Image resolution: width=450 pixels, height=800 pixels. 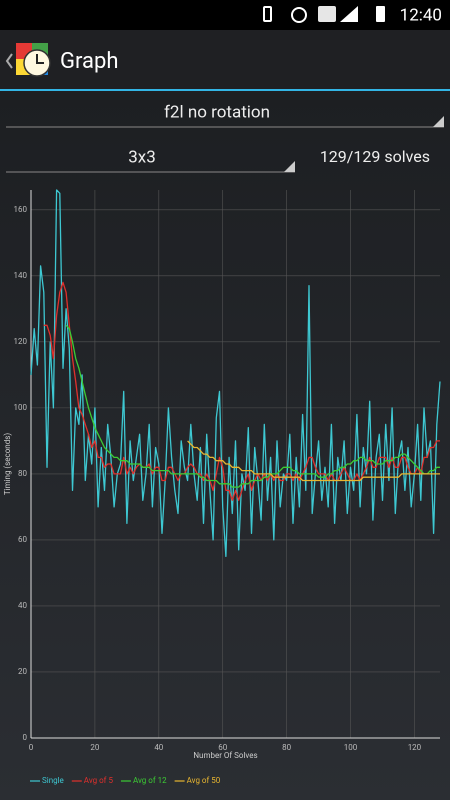 What do you see at coordinates (31, 747) in the screenshot?
I see `x-tick-label: 0` at bounding box center [31, 747].